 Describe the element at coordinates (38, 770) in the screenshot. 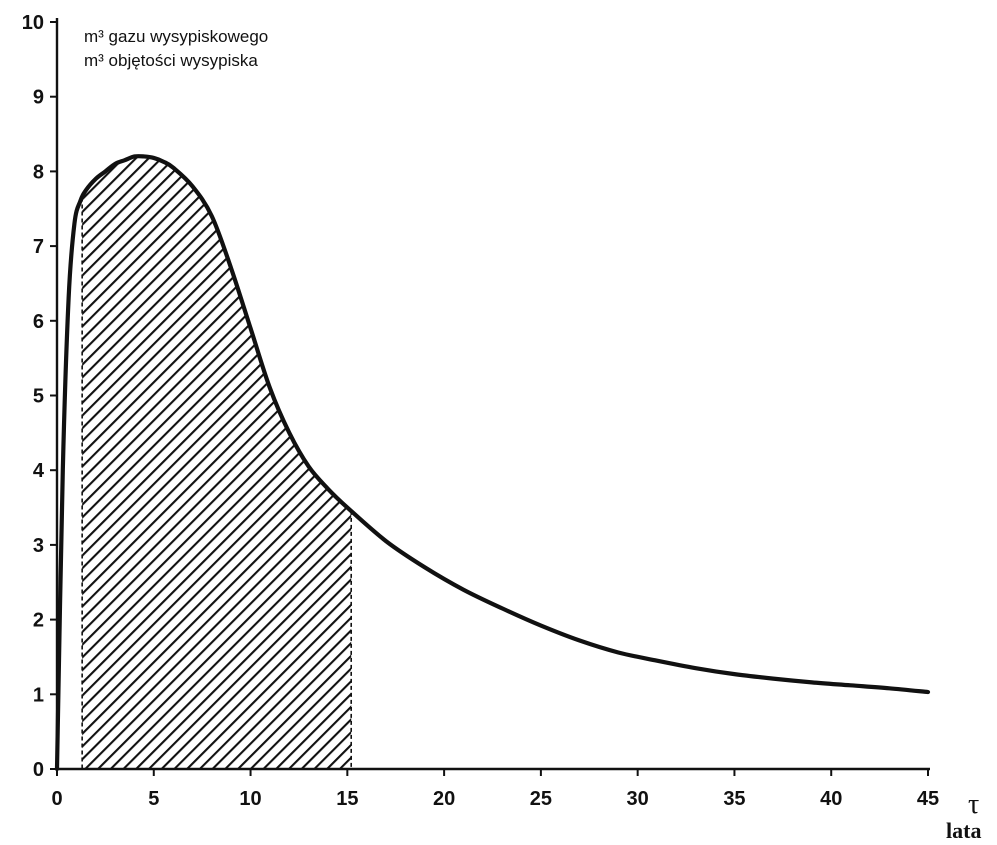

I see `y-tick-label: 0` at that location.